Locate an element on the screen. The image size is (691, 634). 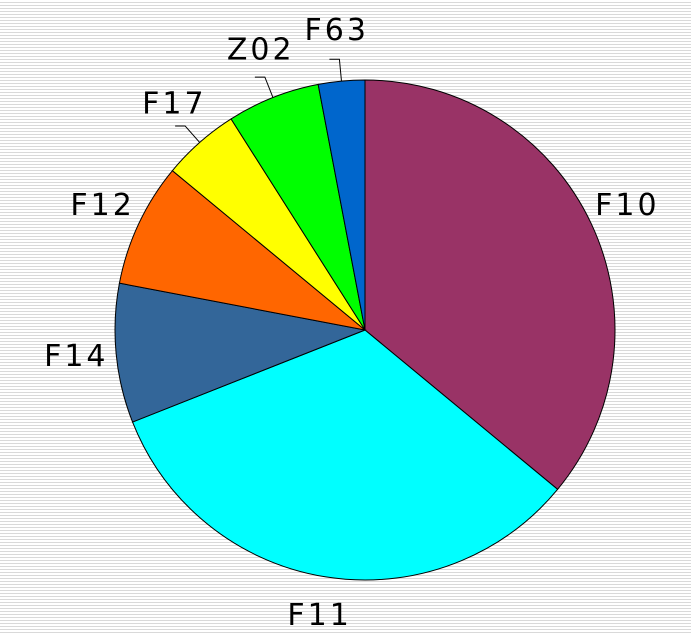
slice-label: F14 is located at coordinates (76, 356).